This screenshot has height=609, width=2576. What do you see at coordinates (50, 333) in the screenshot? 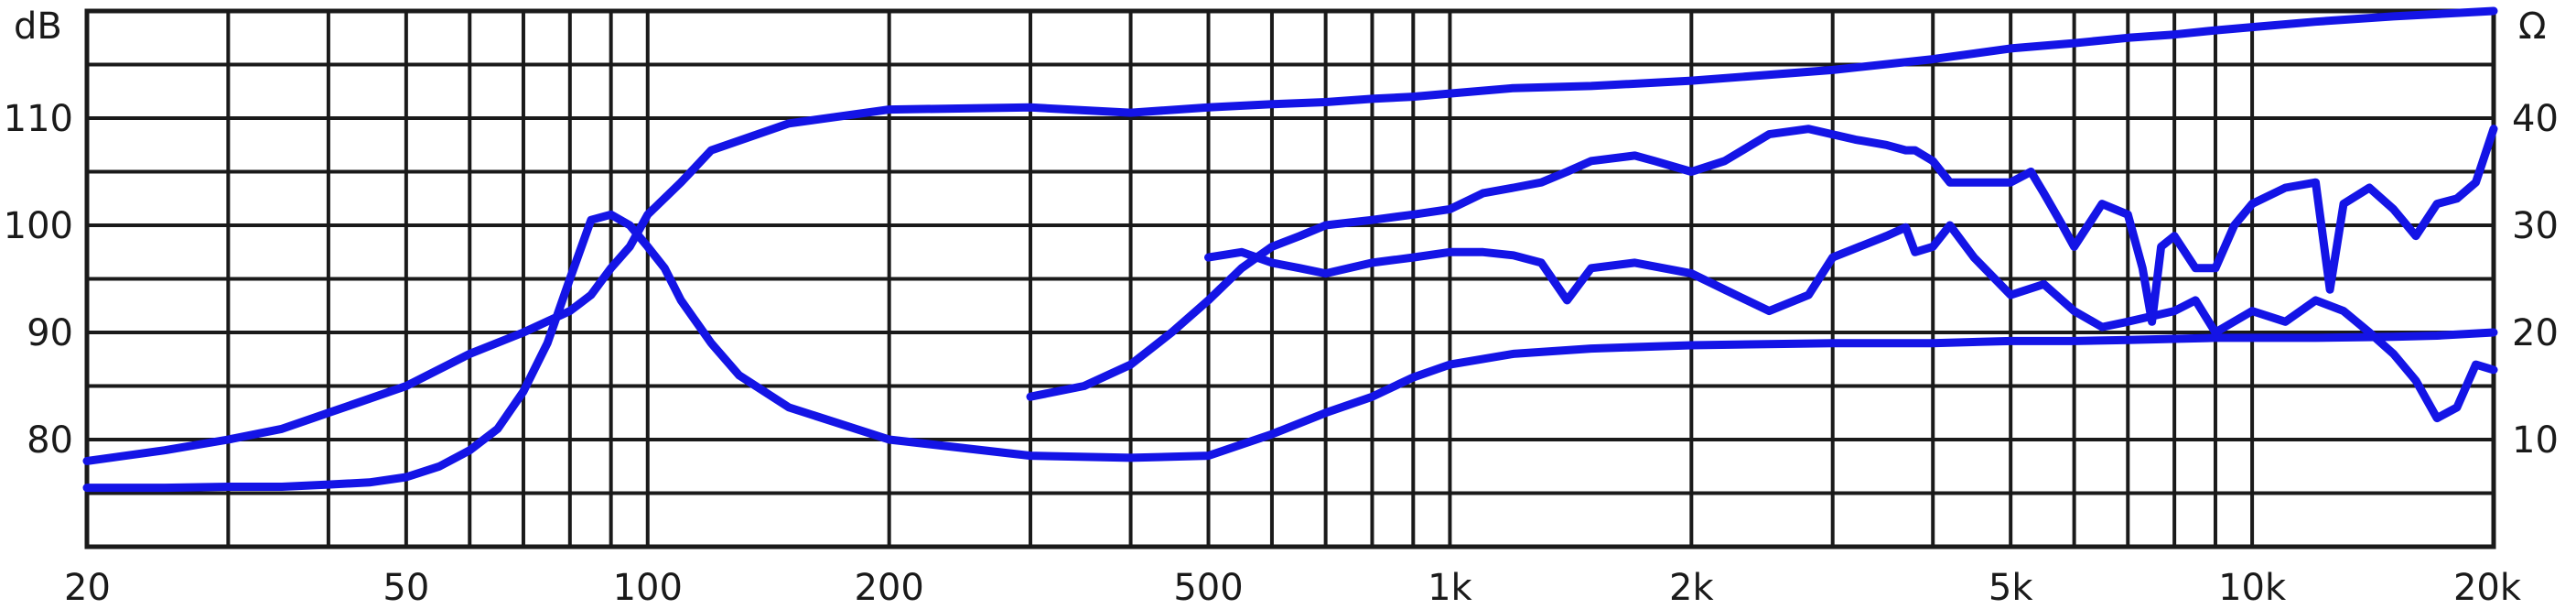
I see `y-left-tick-label: 90` at bounding box center [50, 333].